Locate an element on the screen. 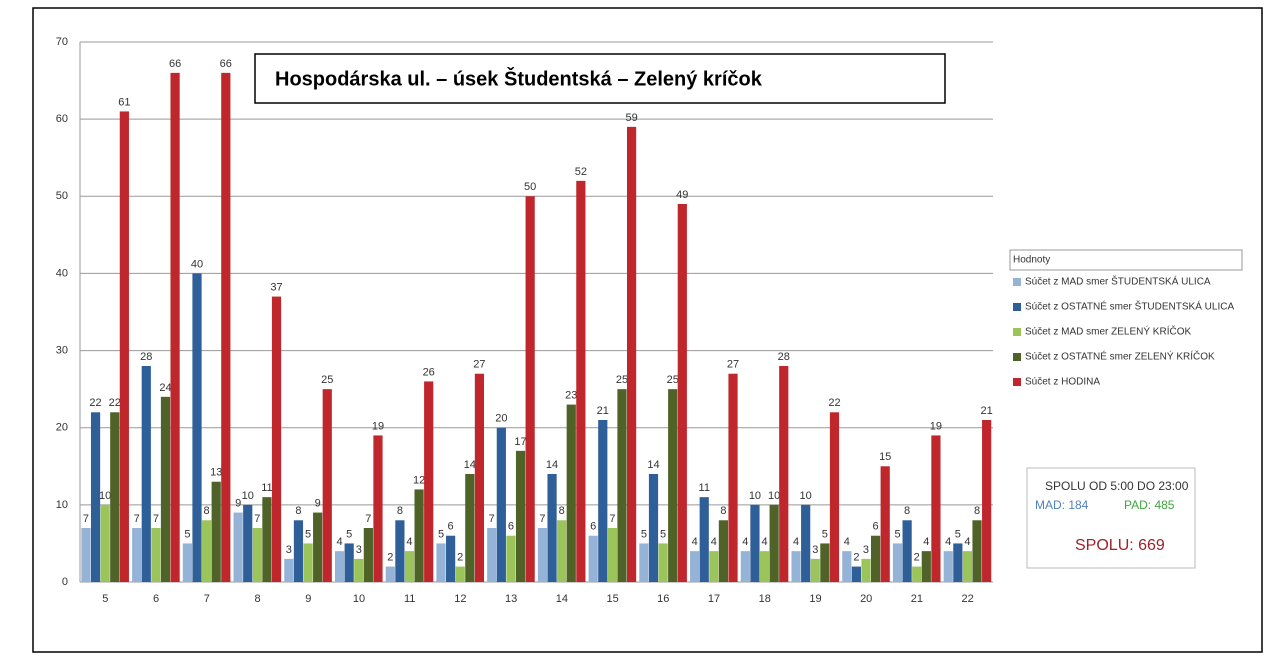 Image resolution: width=1280 pixels, height=659 pixels. x-tick-label: 22 is located at coordinates (968, 599).